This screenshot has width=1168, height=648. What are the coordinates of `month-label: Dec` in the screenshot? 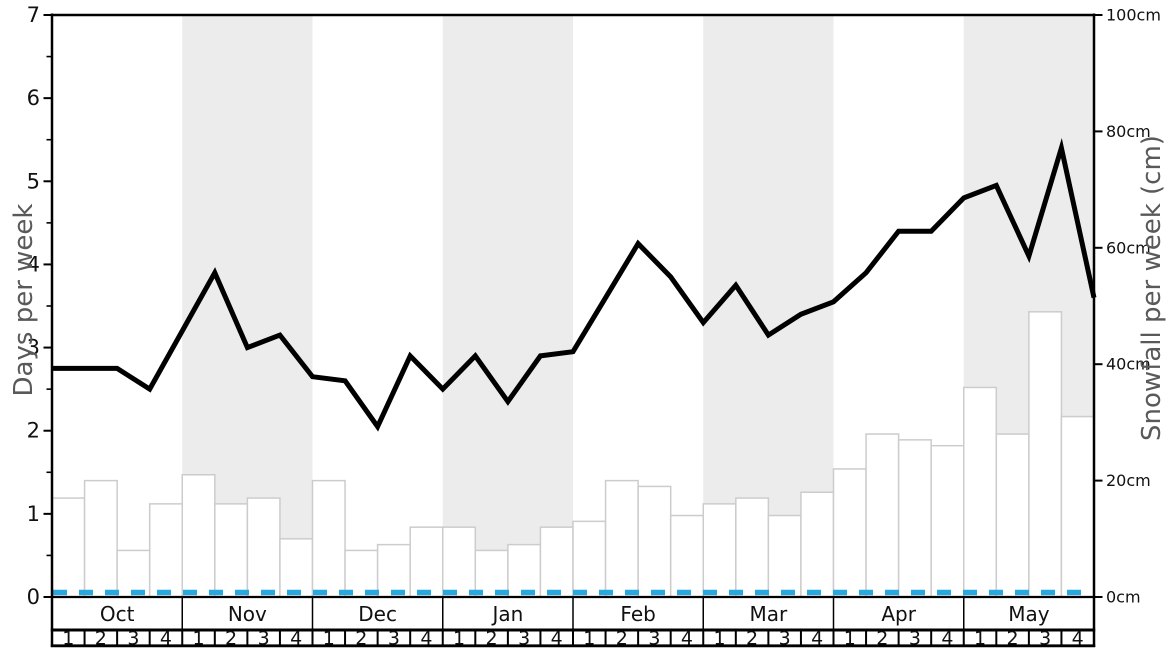 It's located at (377, 614).